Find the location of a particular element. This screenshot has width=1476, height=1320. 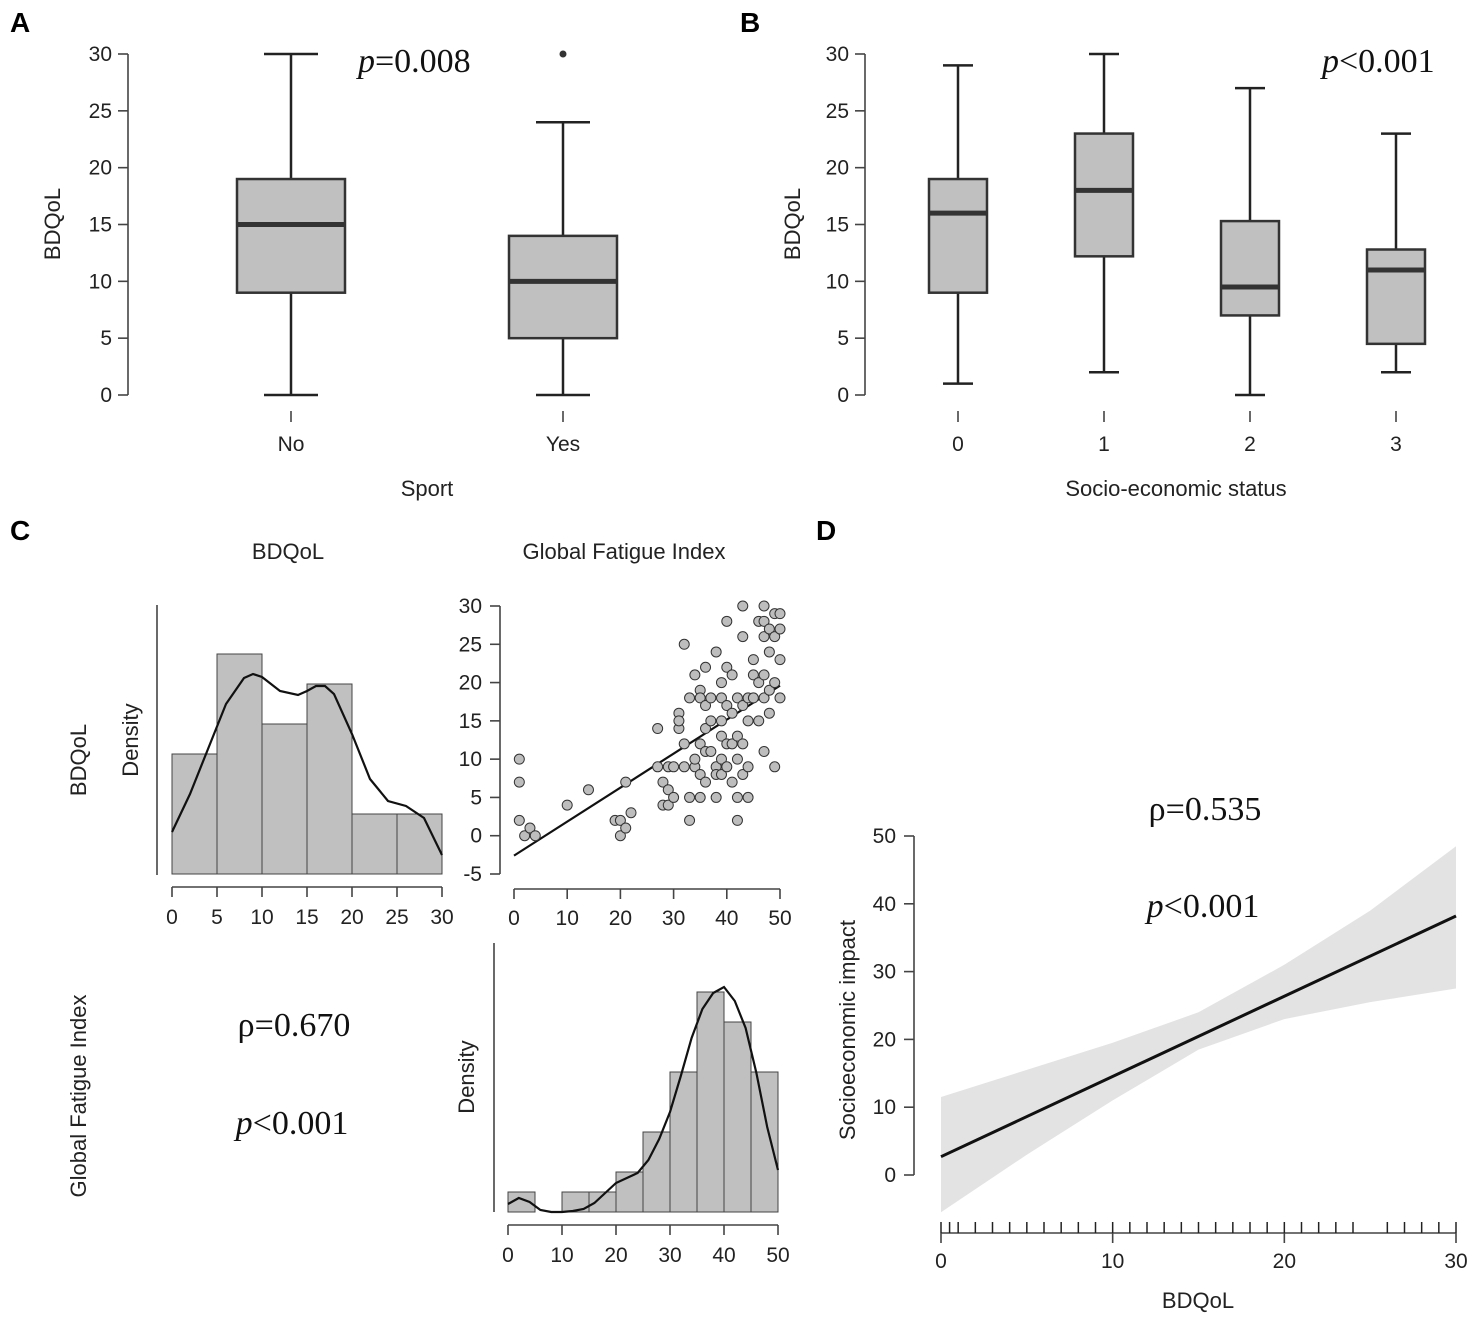

panel-label-c: C is located at coordinates (20, 530).